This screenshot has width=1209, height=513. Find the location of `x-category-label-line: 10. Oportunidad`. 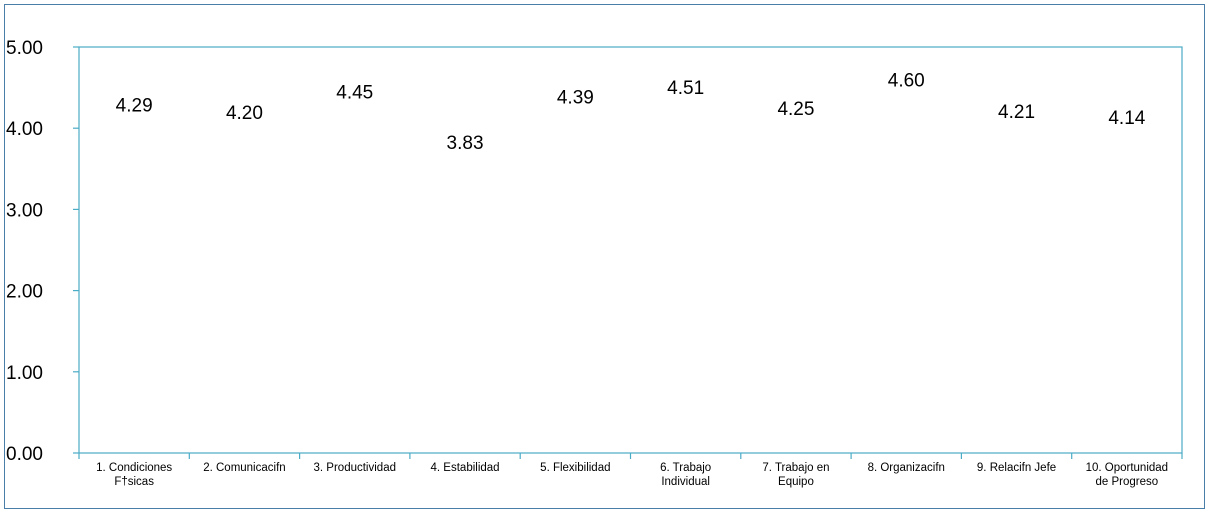

x-category-label-line: 10. Oportunidad is located at coordinates (1127, 468).